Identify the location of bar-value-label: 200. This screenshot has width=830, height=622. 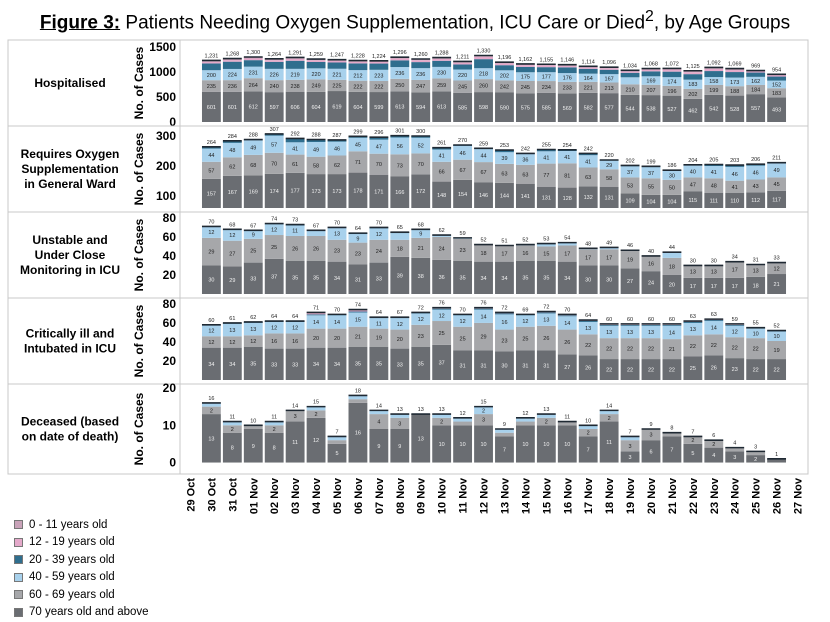
(211, 76).